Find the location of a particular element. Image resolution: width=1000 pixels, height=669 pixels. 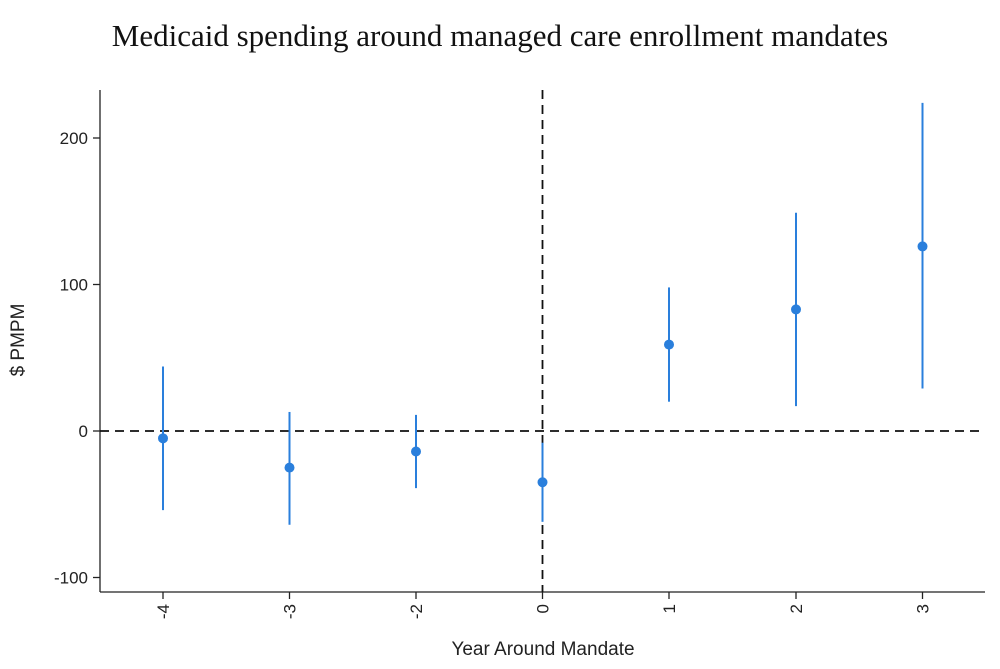

y-tick-label: 100 is located at coordinates (74, 285).